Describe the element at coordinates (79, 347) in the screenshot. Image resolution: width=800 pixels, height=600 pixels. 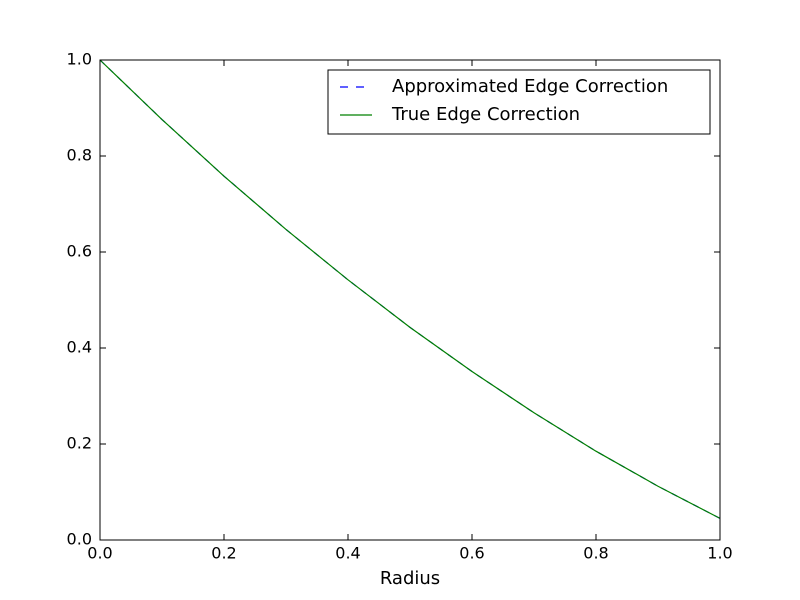
I see `y-tick-label: 0.4` at that location.